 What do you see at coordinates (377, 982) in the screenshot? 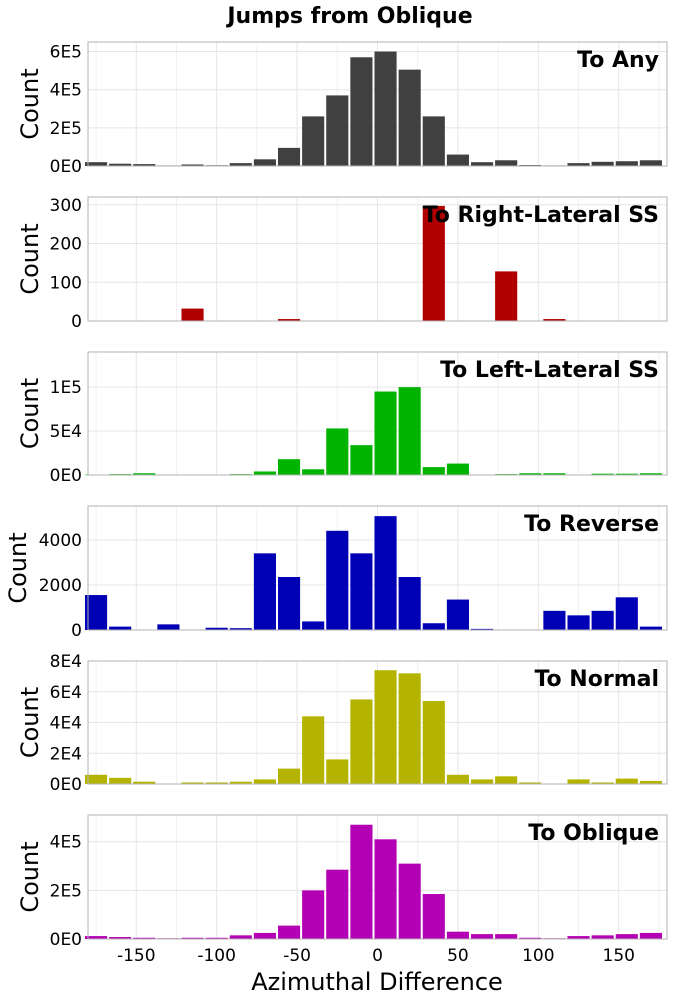
I see `x-axis-label: Azimuthal Difference` at bounding box center [377, 982].